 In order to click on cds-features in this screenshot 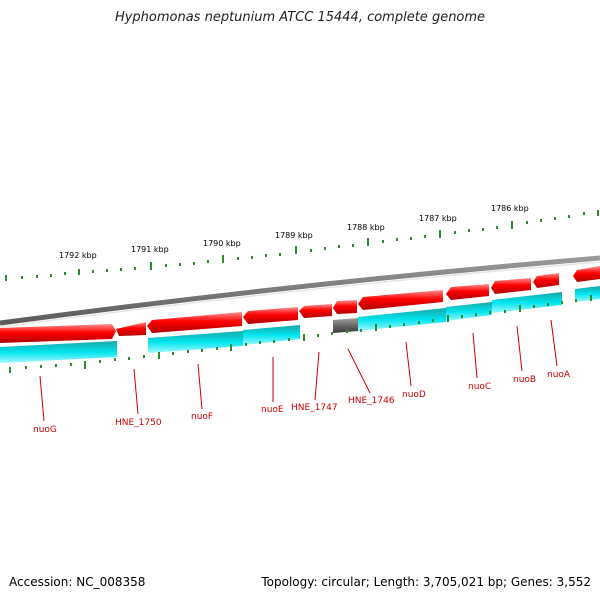, I will do `click(300, 324)`.